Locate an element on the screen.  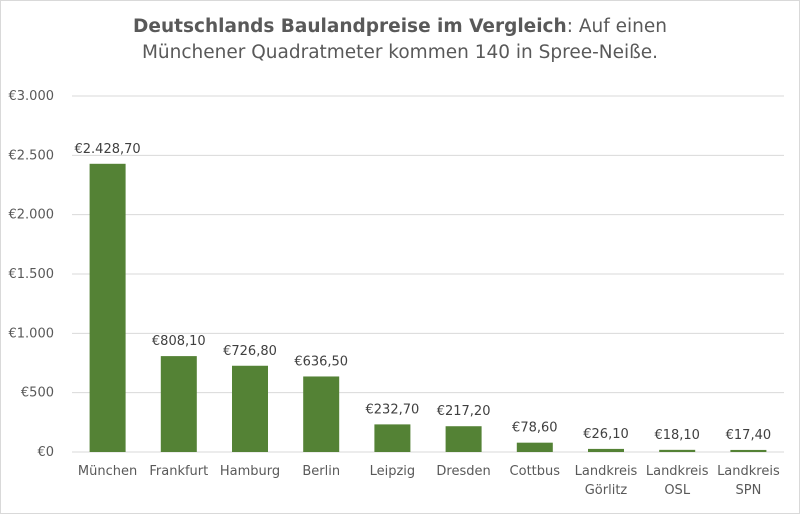
category-label: München is located at coordinates (107, 471).